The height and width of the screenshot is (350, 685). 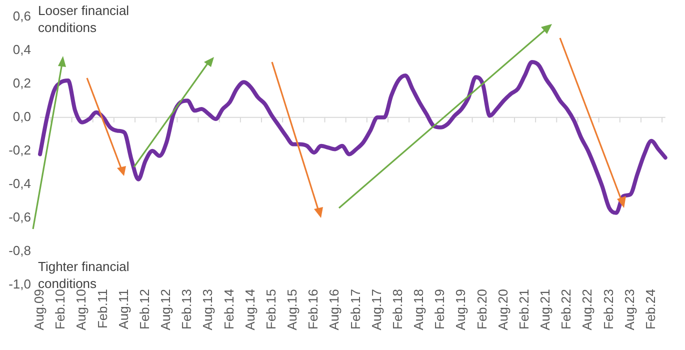 What do you see at coordinates (650, 309) in the screenshot?
I see `x-tick-label: Feb.24` at bounding box center [650, 309].